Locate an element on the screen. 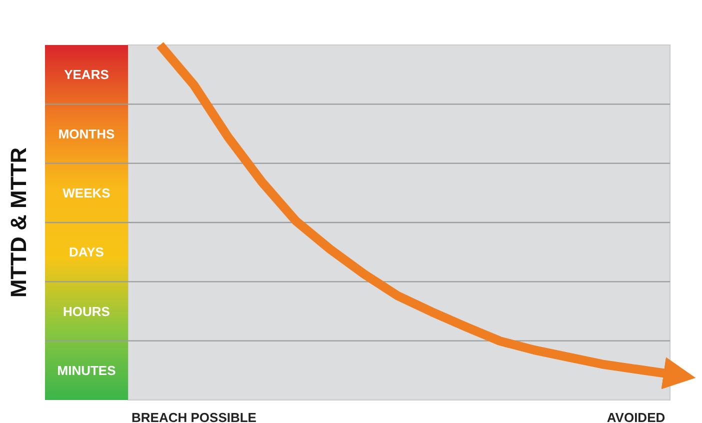 The width and height of the screenshot is (702, 423). text: MONTHS is located at coordinates (86, 134).